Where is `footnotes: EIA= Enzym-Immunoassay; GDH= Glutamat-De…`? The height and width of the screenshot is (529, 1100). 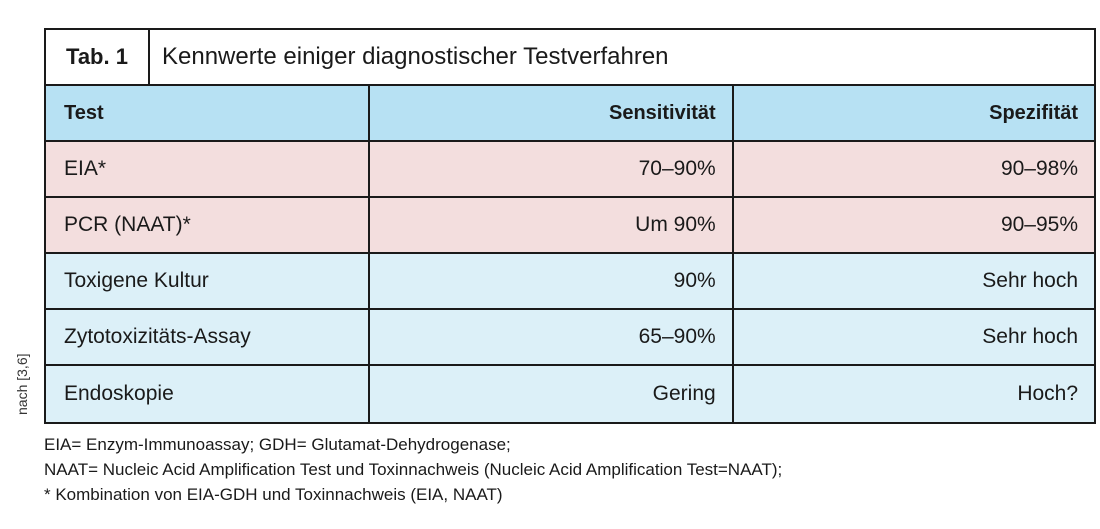
footnotes: EIA= Enzym-Immunoassay; GDH= Glutamat-De… is located at coordinates (413, 469).